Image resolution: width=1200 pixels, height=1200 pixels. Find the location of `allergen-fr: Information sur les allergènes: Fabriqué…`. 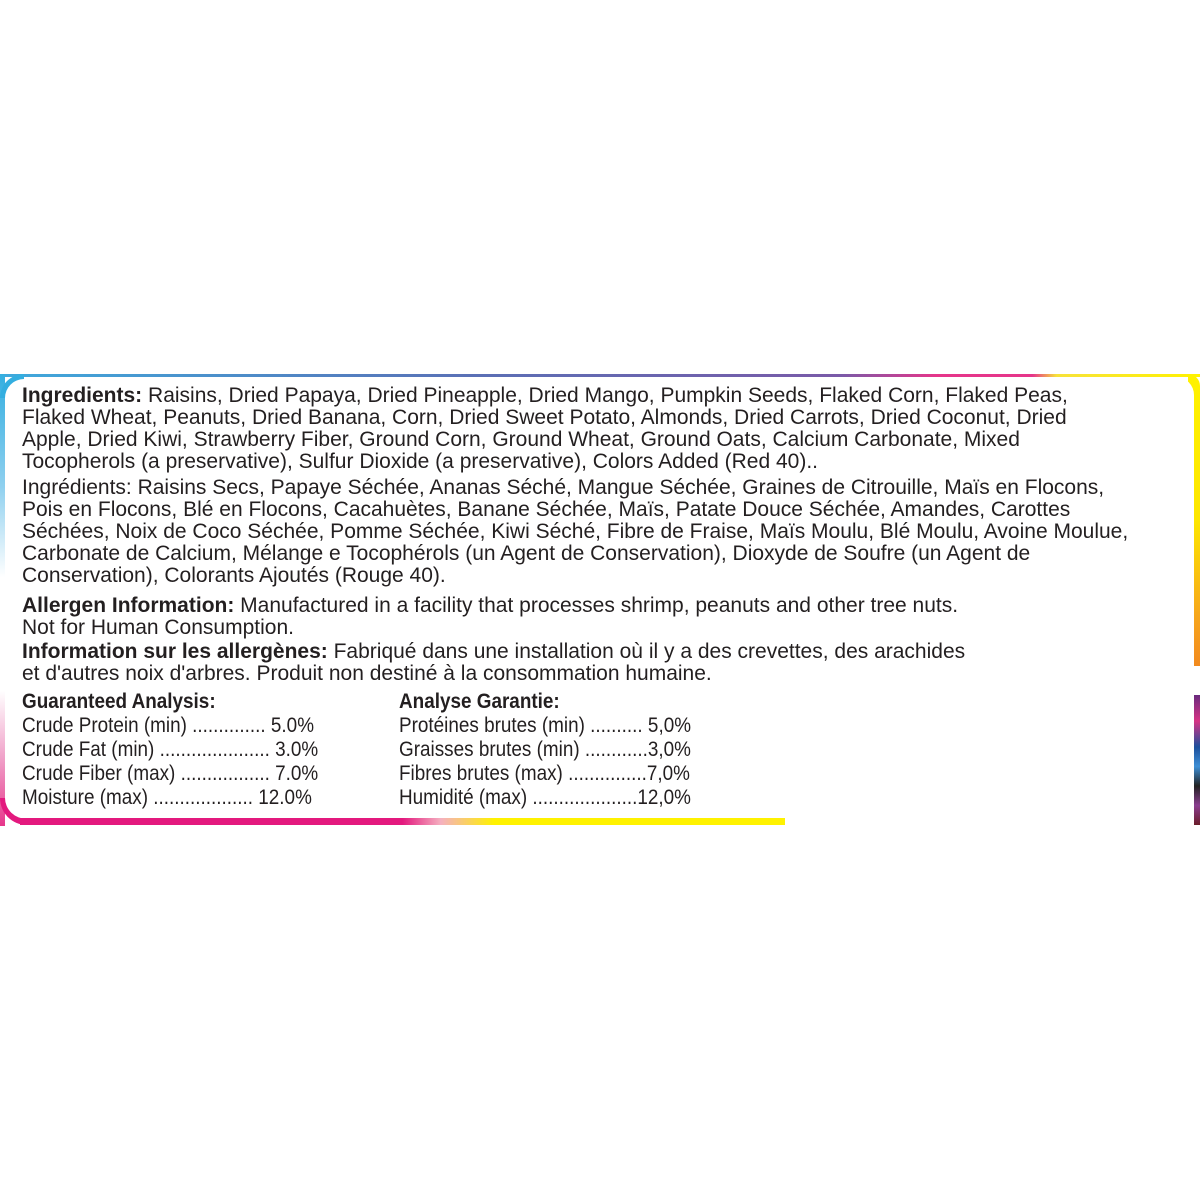

allergen-fr: Information sur les allergènes: Fabriqué… is located at coordinates (607, 663).